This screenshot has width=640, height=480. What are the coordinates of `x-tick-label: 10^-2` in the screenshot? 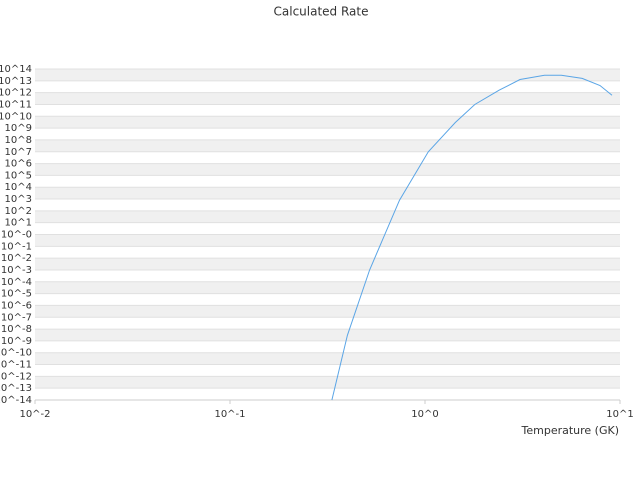 It's located at (34, 414).